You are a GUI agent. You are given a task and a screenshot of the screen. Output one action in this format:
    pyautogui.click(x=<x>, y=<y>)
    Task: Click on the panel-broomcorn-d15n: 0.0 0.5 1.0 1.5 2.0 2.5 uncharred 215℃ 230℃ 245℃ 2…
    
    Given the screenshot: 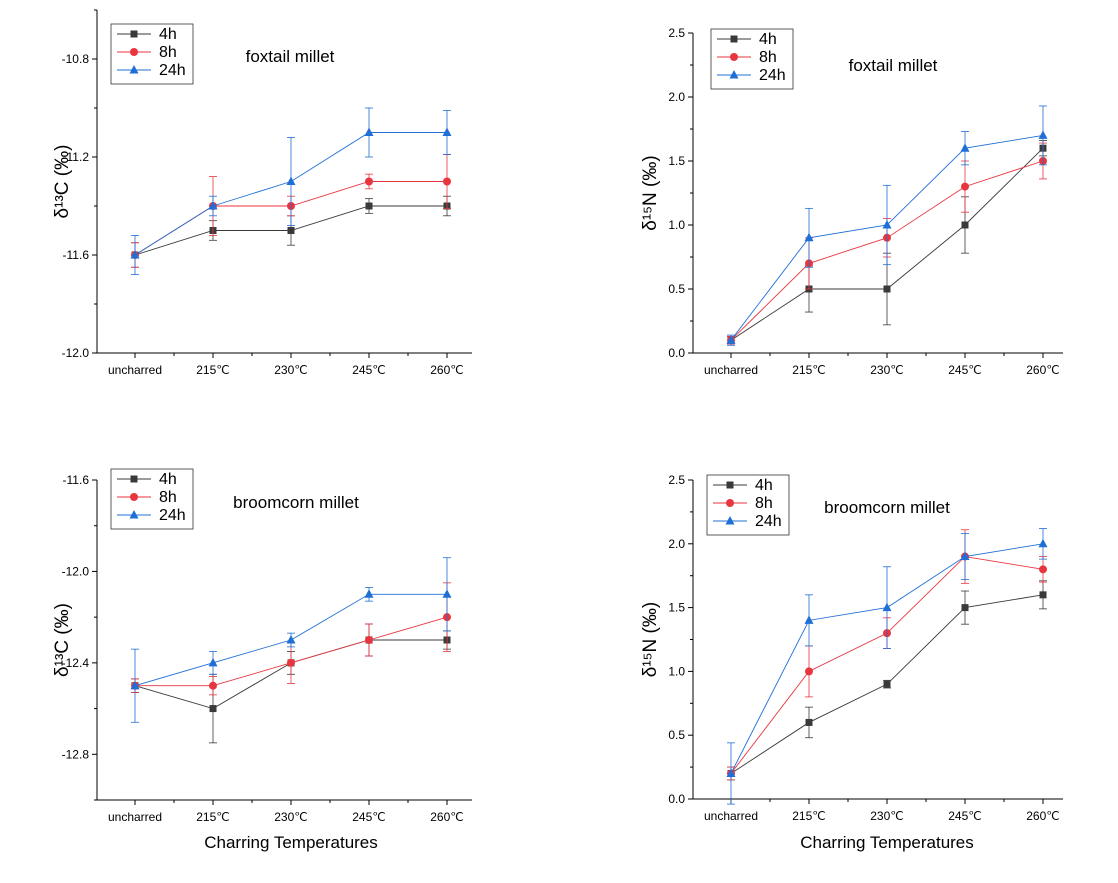 What is the action you would take?
    pyautogui.click(x=851, y=648)
    